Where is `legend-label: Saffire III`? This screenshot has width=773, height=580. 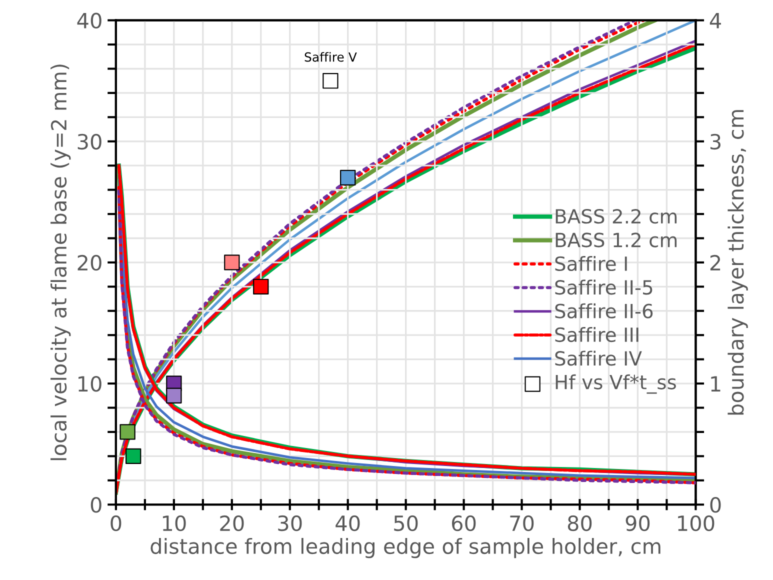
legend-label: Saffire III is located at coordinates (596, 334).